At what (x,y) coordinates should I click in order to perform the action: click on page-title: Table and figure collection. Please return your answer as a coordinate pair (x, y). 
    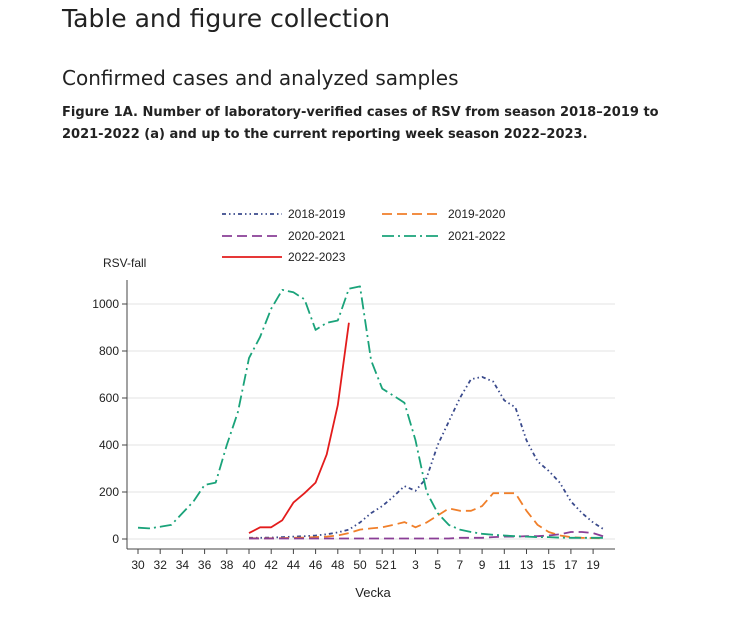
    Looking at the image, I should click on (226, 18).